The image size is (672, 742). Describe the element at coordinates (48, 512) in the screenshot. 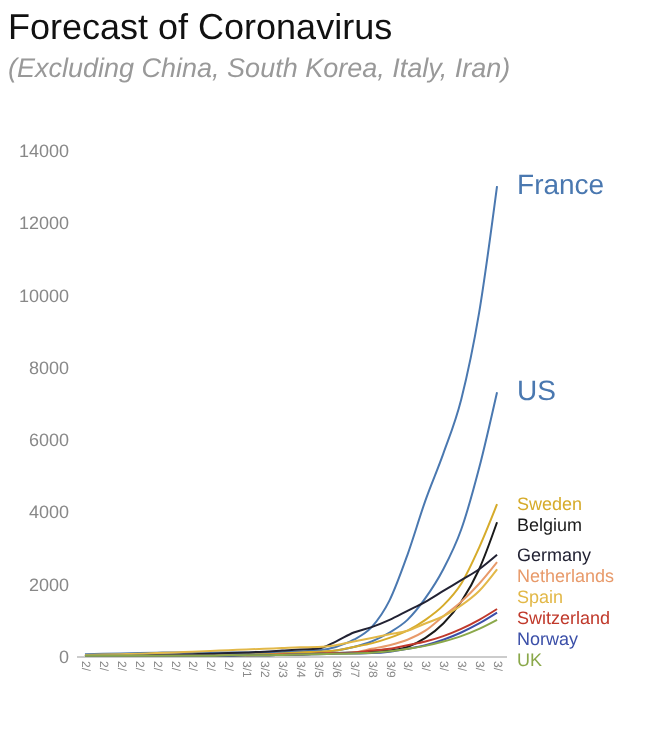

I see `y-tick-label: 4000` at that location.